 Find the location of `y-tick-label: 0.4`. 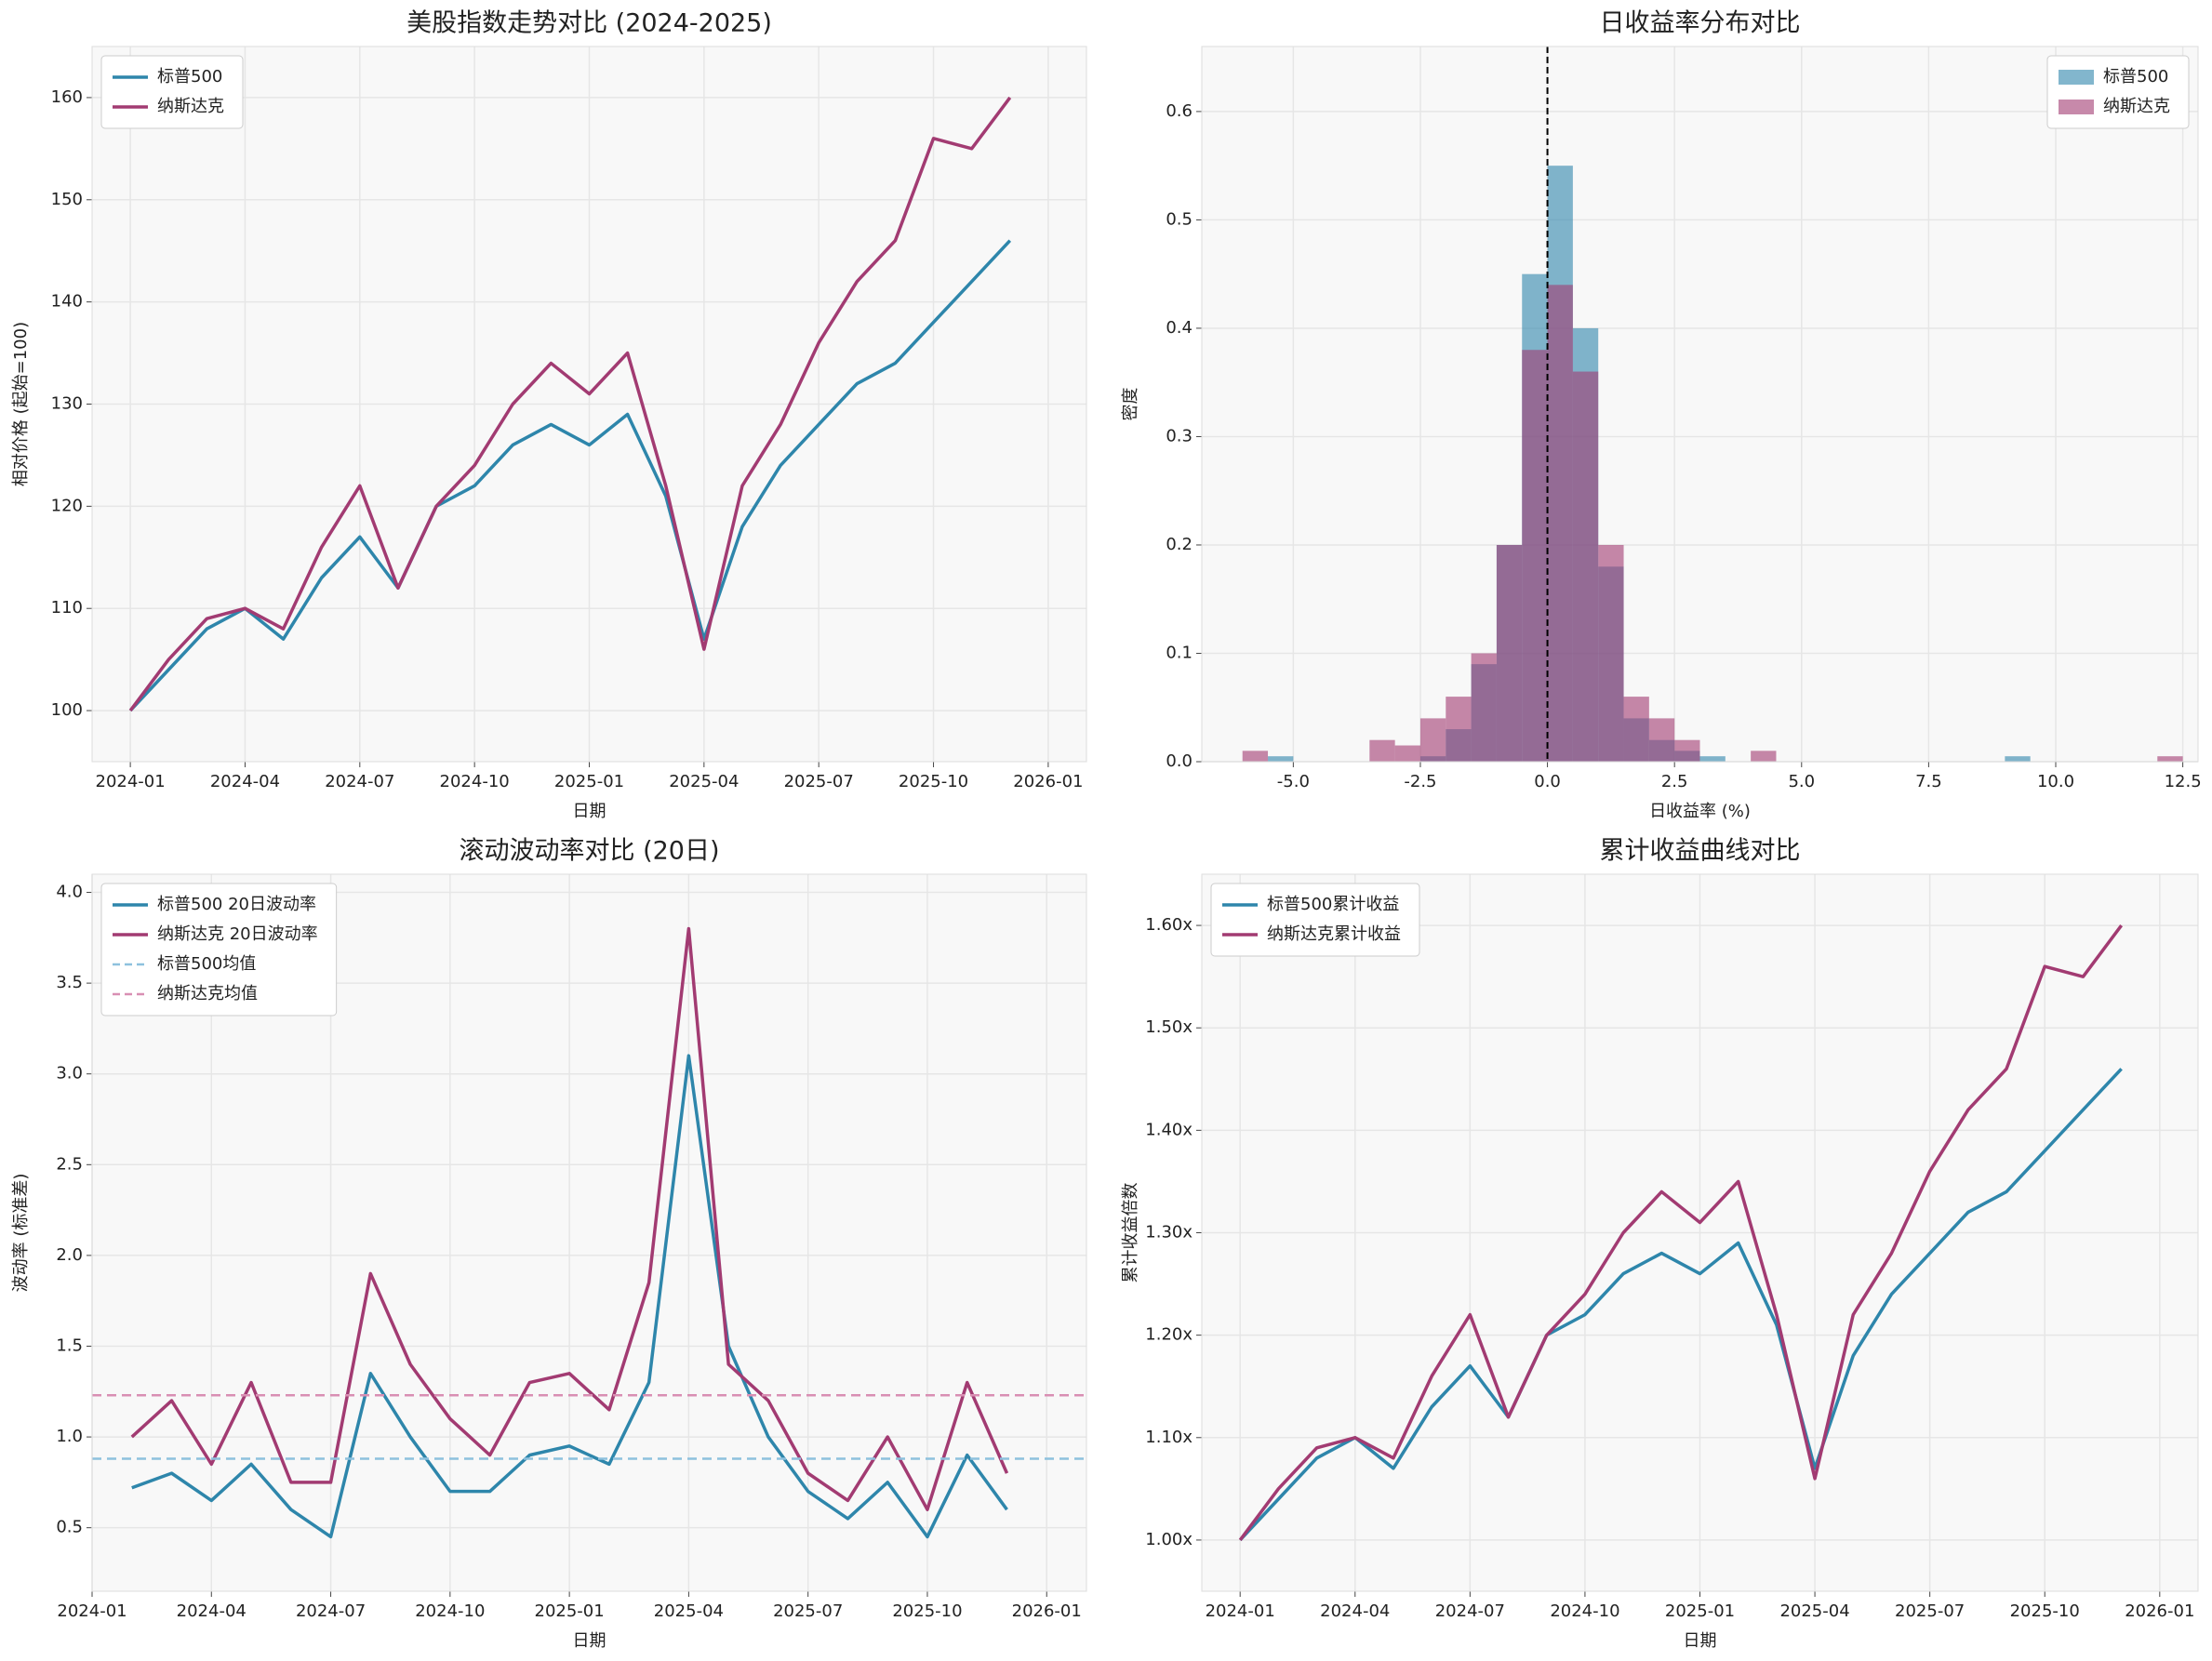

y-tick-label: 0.4 is located at coordinates (1179, 328).